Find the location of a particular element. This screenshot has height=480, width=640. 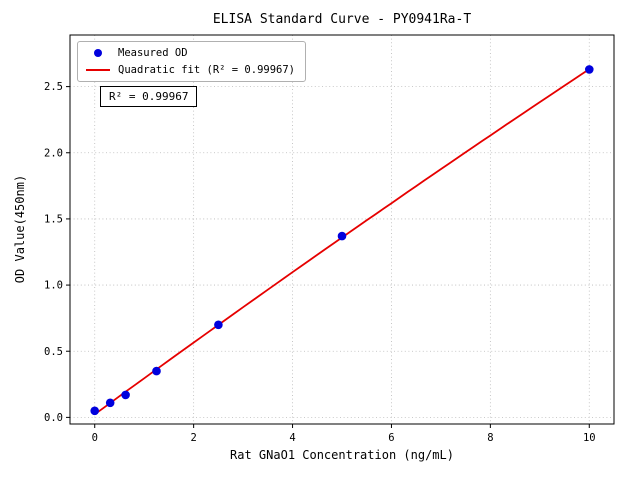

y-tick-label: 1.5 is located at coordinates (53, 220).